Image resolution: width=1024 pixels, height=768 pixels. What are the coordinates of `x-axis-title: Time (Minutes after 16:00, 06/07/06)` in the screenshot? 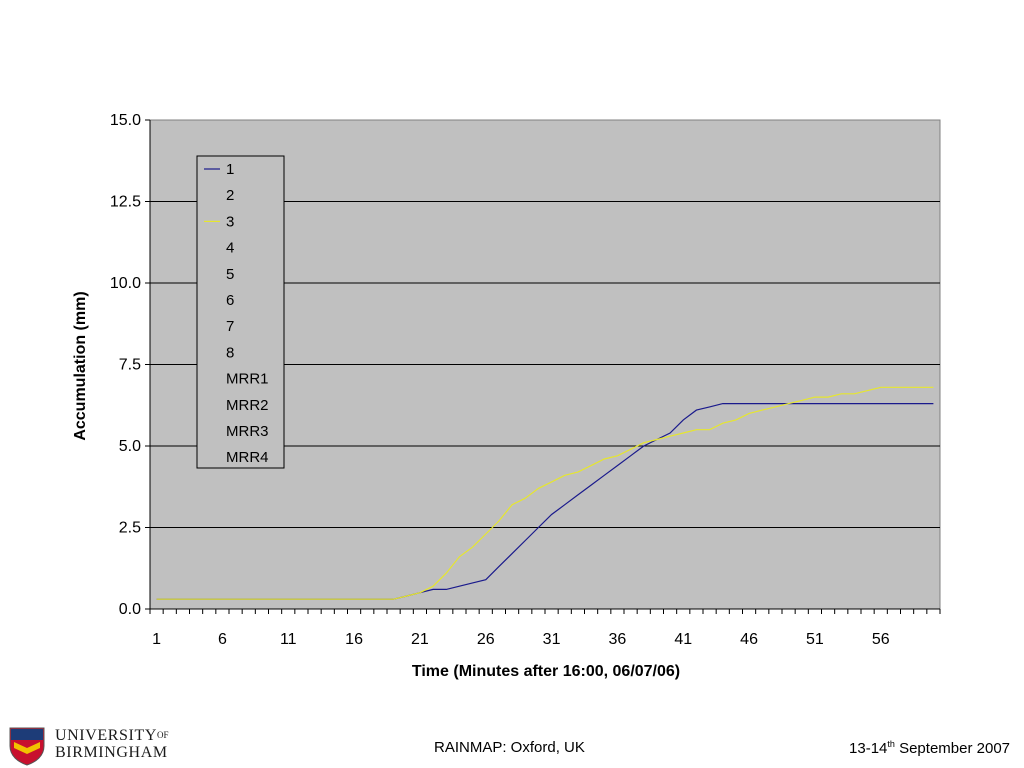 It's located at (546, 671).